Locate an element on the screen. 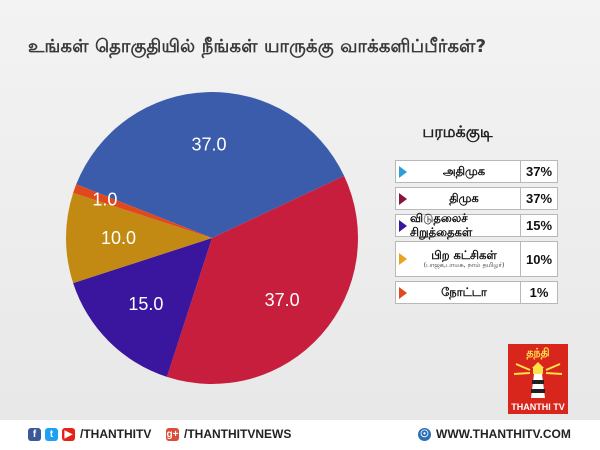 This screenshot has height=450, width=600. constituency-name: பரமக்குடி is located at coordinates (457, 131).